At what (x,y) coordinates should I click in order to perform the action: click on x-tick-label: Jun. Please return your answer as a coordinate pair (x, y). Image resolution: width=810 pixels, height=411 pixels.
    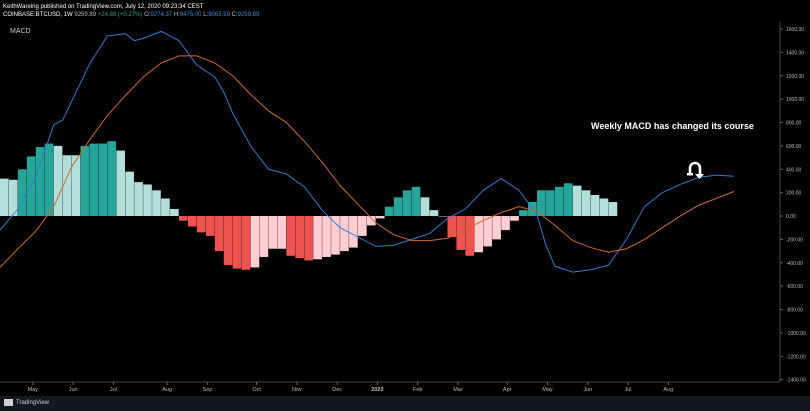
    Looking at the image, I should click on (587, 390).